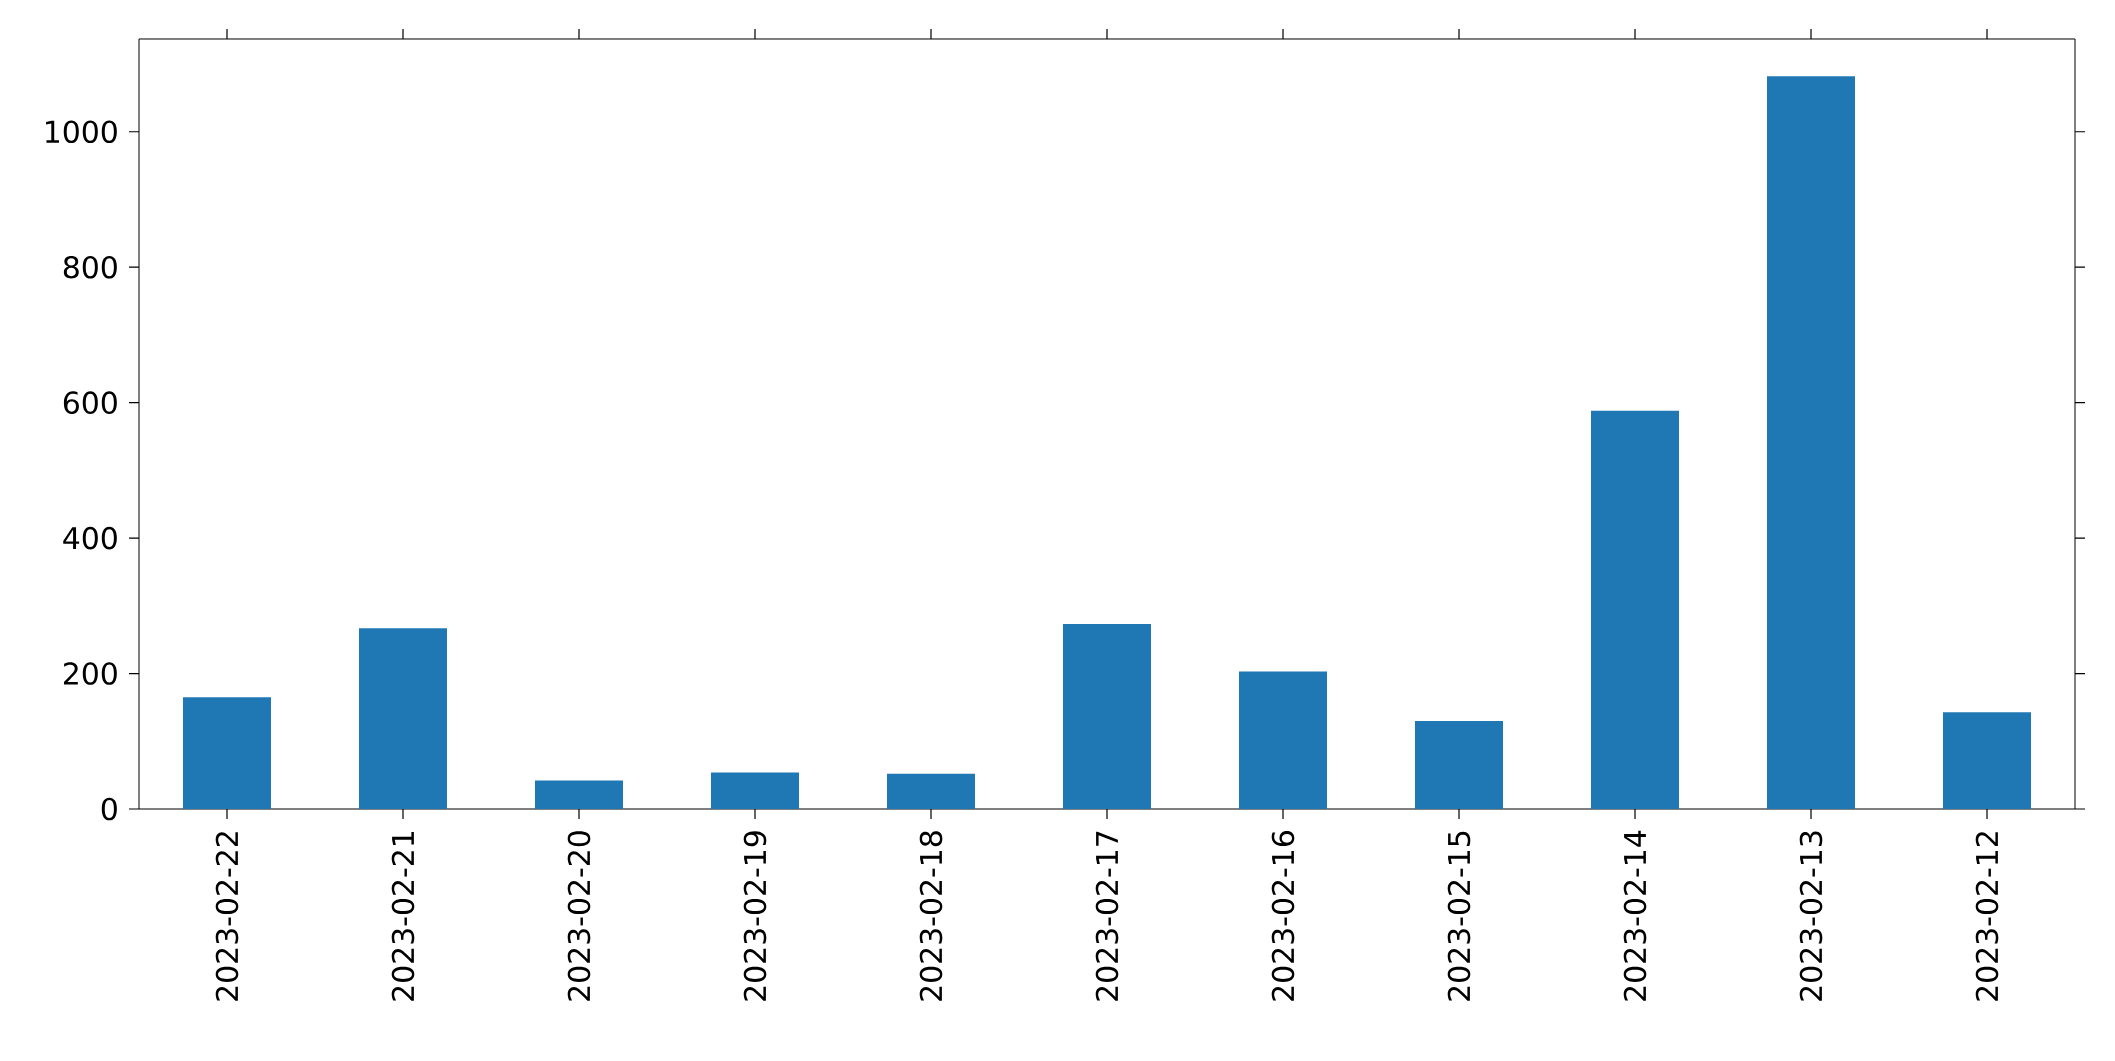 The image size is (2115, 1061). Describe the element at coordinates (90, 538) in the screenshot. I see `y-tick-label: 400` at that location.